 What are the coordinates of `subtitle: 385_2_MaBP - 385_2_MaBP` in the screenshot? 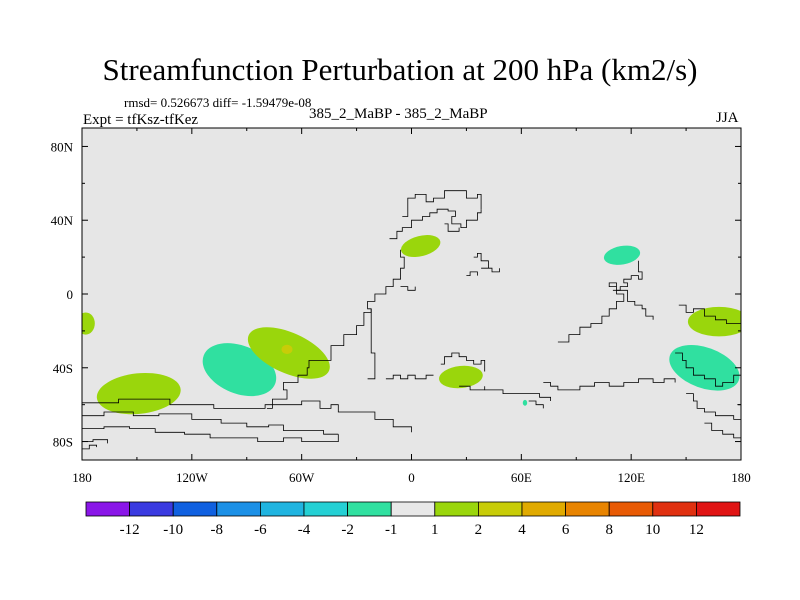 It's located at (398, 114).